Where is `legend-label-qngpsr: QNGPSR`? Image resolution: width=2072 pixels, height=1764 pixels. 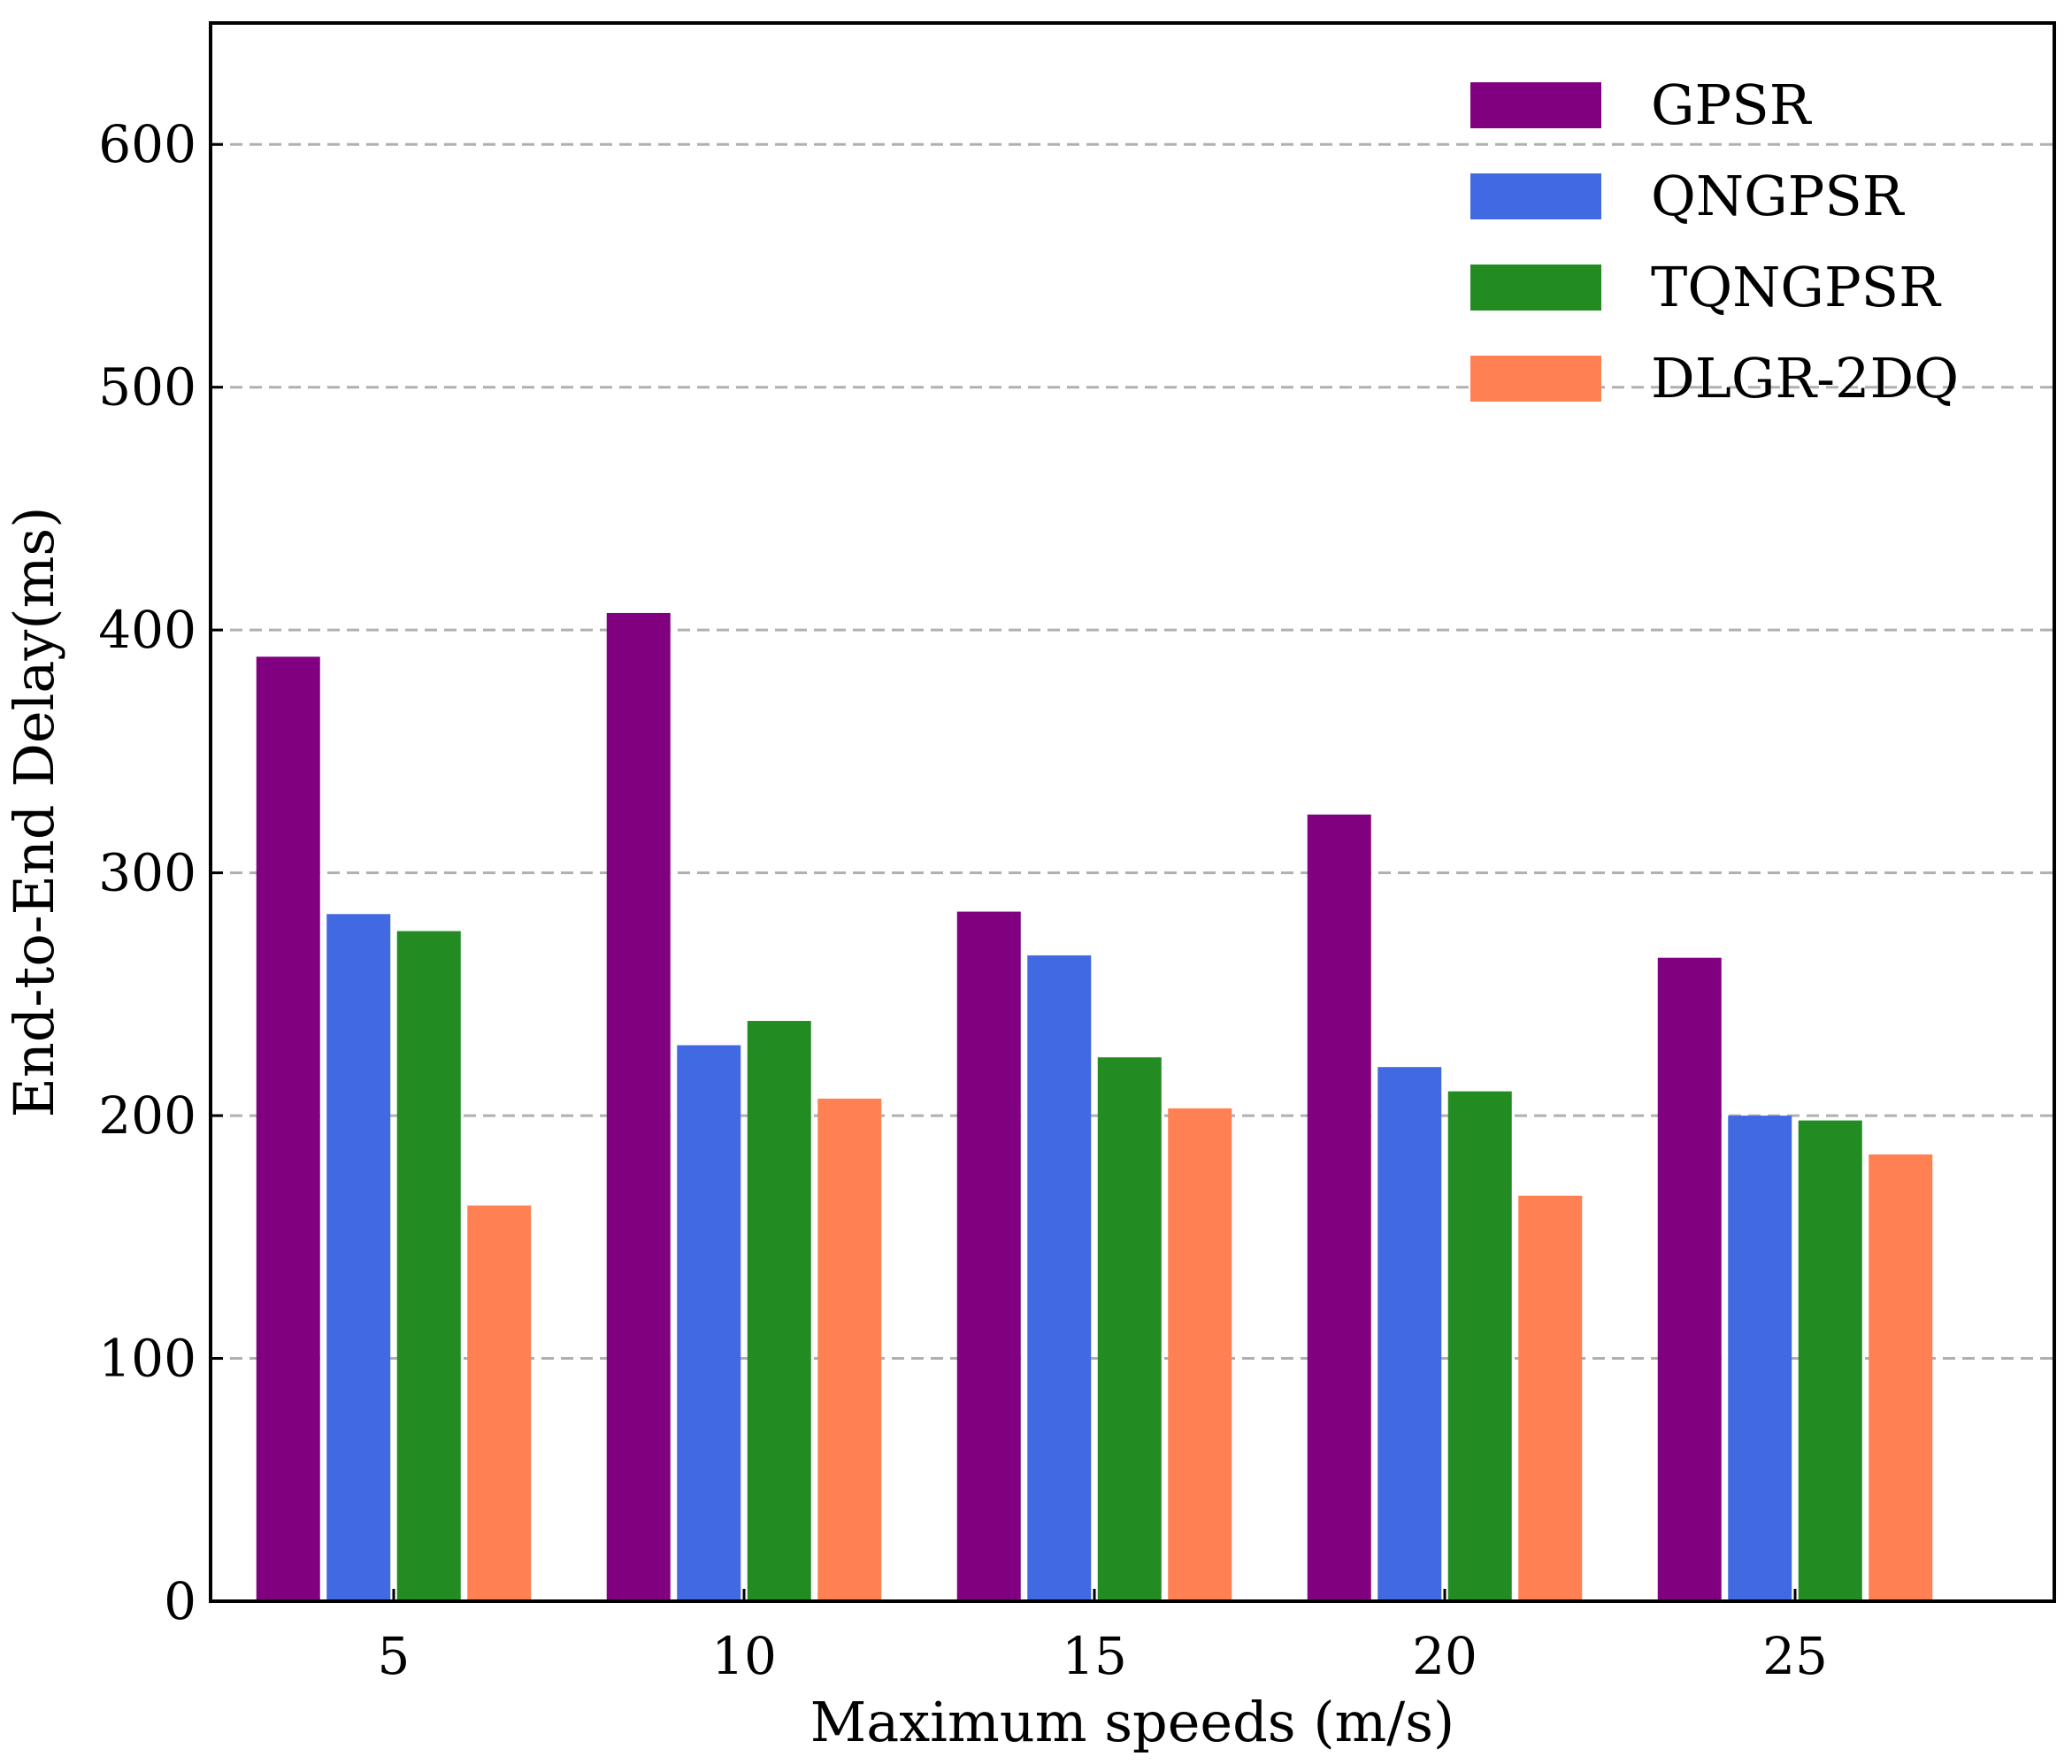 legend-label-qngpsr: QNGPSR is located at coordinates (1778, 196).